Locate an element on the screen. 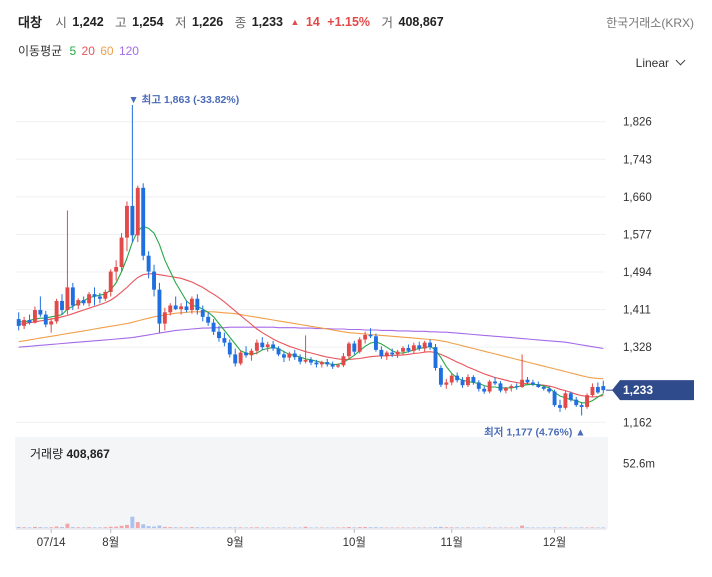 The height and width of the screenshot is (577, 712). high-value: 1,254 is located at coordinates (148, 21).